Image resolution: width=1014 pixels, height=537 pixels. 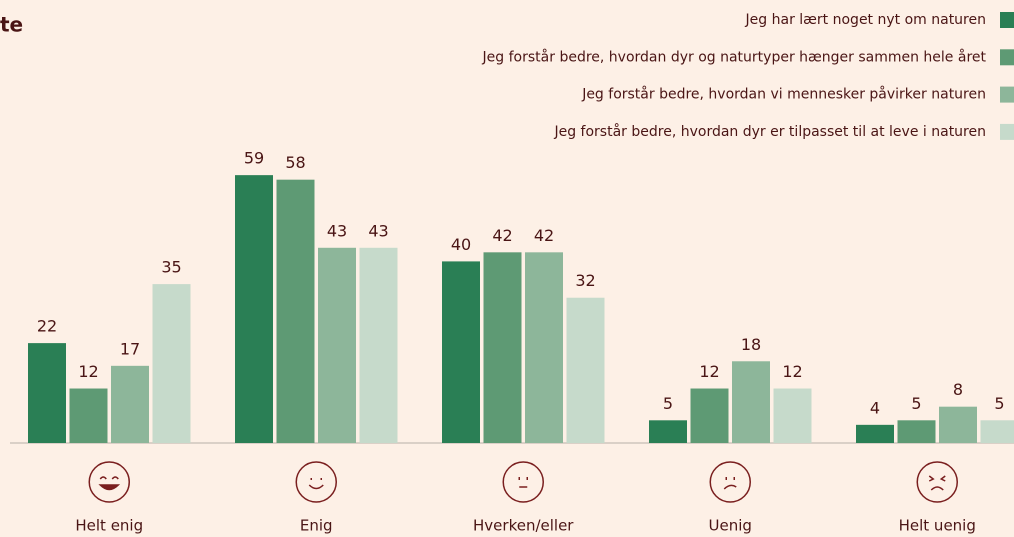 What do you see at coordinates (316, 526) in the screenshot?
I see `x-tick-label: Enig` at bounding box center [316, 526].